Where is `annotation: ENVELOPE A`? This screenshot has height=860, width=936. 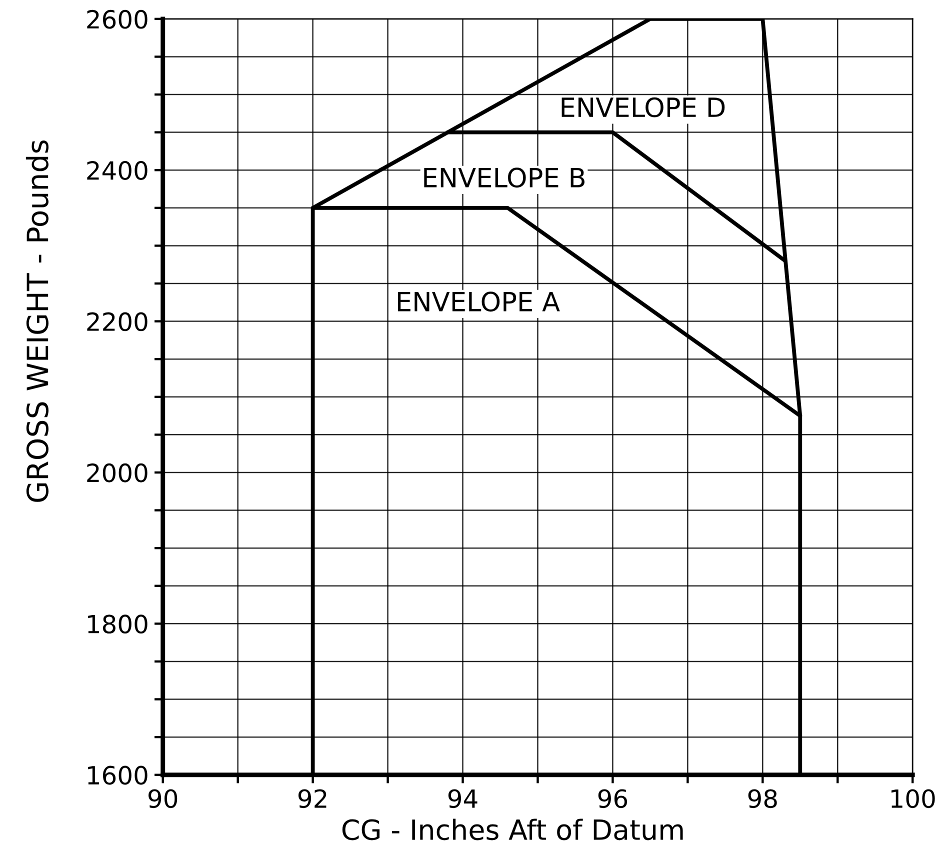
annotation: ENVELOPE A is located at coordinates (479, 302).